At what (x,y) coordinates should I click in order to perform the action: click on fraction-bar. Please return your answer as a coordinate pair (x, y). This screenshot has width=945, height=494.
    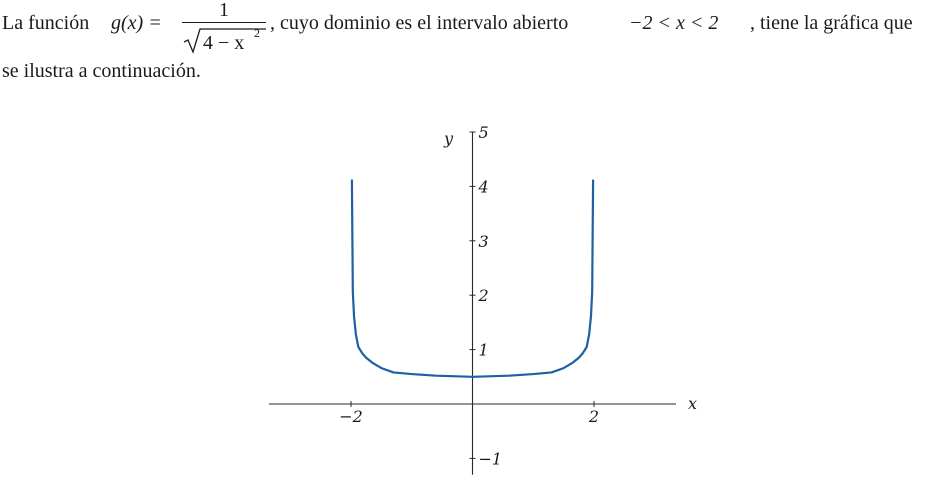
    Looking at the image, I should click on (224, 23).